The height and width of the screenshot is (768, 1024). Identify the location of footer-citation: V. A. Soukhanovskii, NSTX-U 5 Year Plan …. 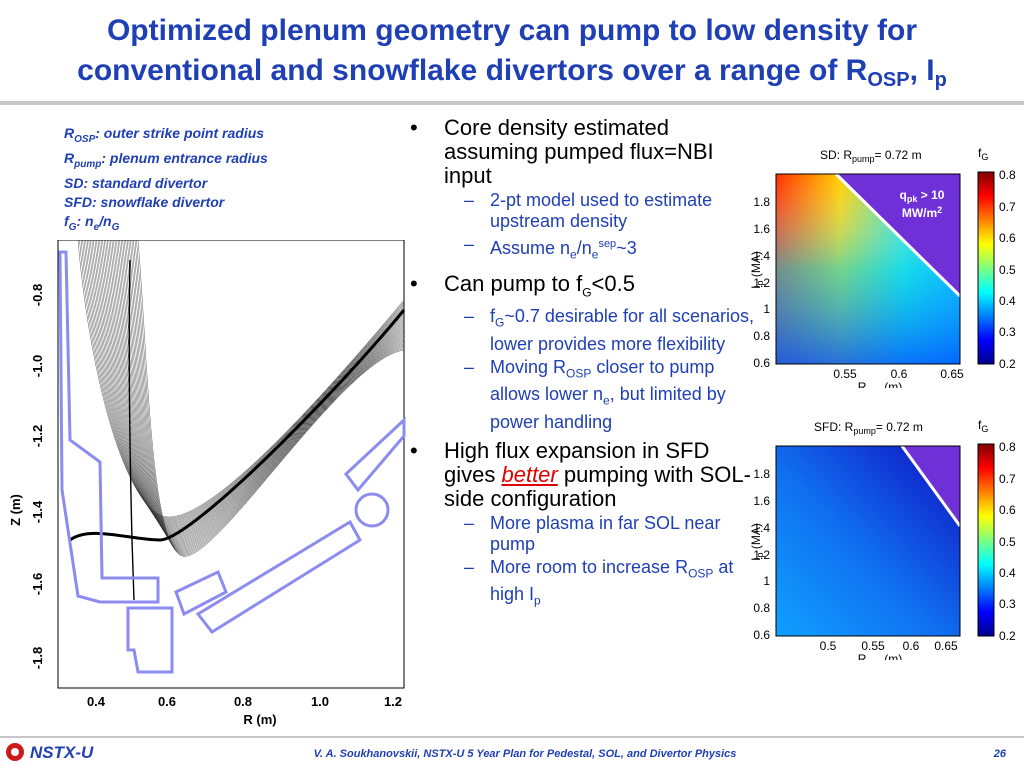
(525, 754).